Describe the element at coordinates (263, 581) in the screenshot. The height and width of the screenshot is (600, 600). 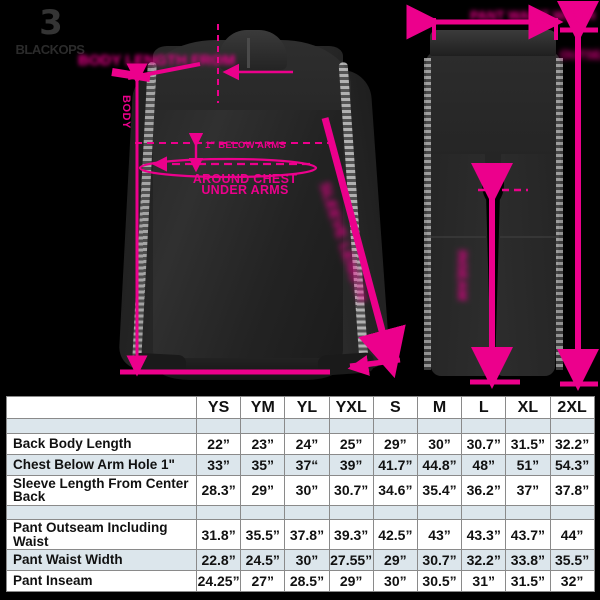
I see `measurement-value-ym: 27”` at that location.